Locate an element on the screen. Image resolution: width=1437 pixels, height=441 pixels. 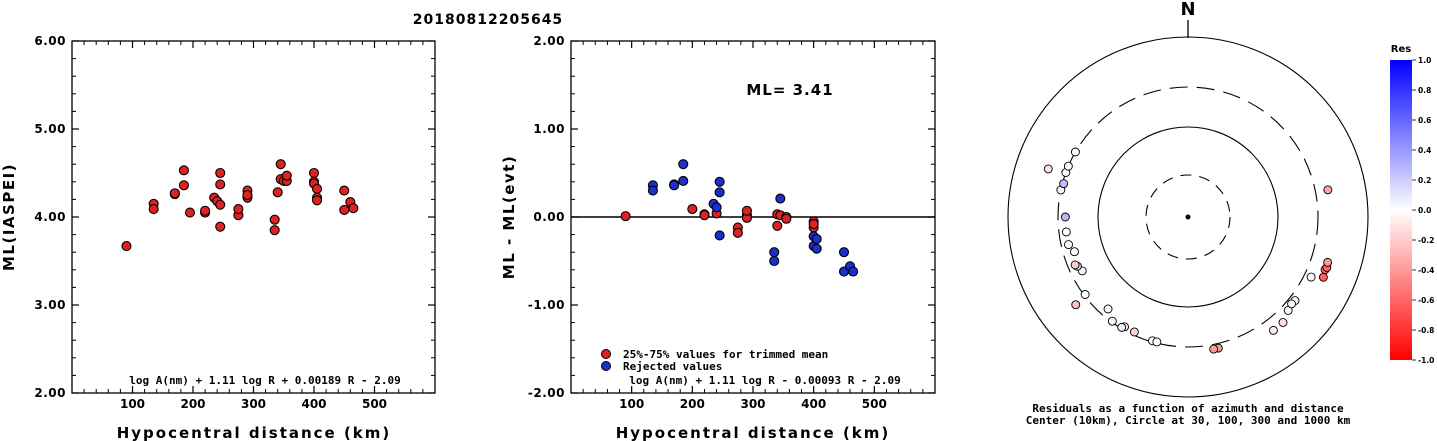
colorbar-ramp is located at coordinates (1401, 210).